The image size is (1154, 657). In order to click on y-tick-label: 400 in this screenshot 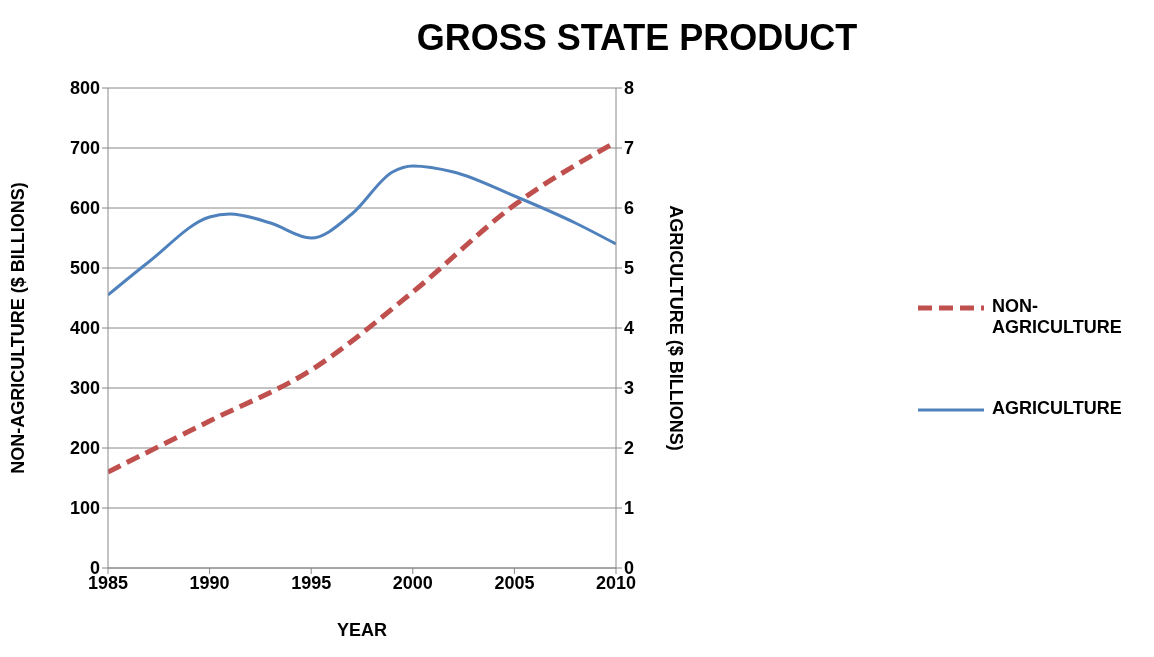, I will do `click(84, 328)`.